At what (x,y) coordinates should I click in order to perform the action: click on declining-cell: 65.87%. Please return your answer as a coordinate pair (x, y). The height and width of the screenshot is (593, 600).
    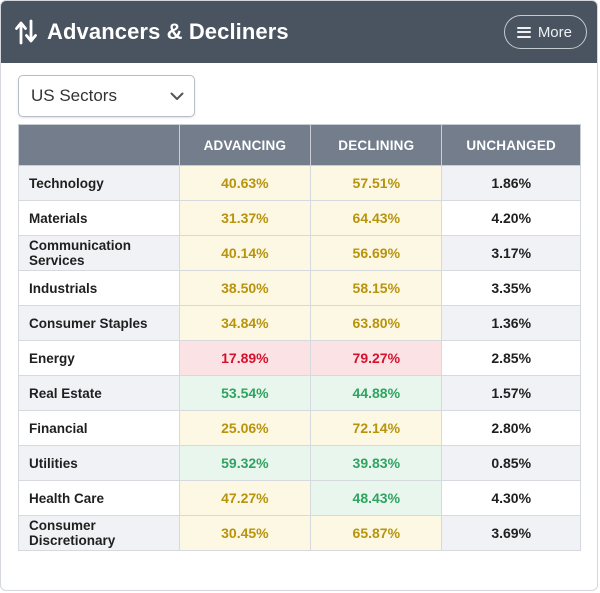
    Looking at the image, I should click on (376, 533).